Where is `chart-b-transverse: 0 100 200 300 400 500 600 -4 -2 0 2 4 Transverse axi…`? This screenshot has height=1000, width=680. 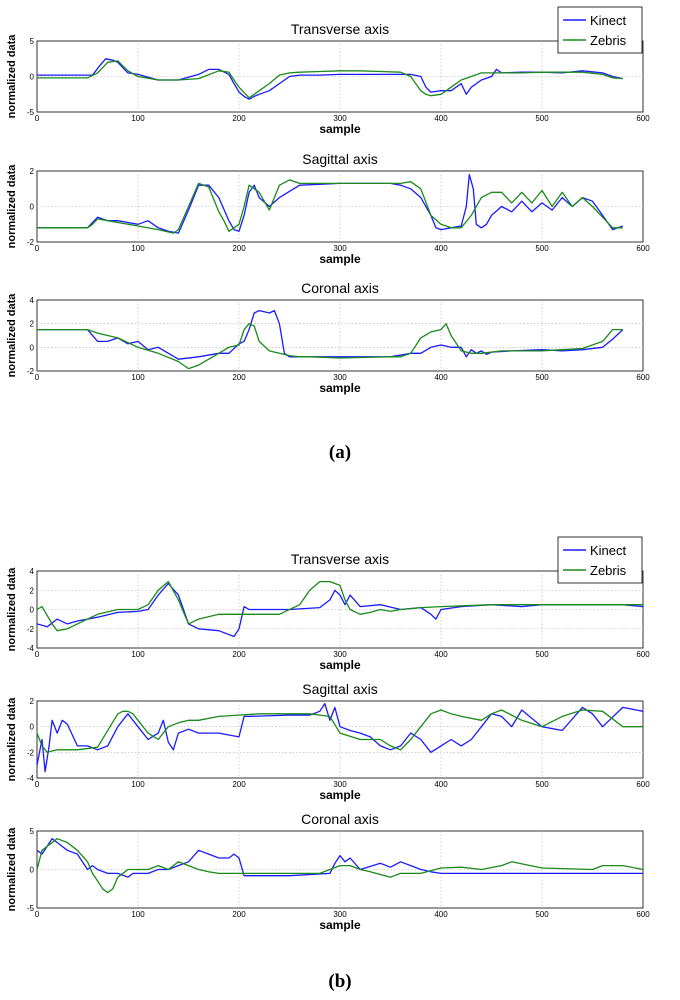 chart-b-transverse: 0 100 200 300 400 500 600 -4 -2 0 2 4 Transverse axi… is located at coordinates (328, 604).